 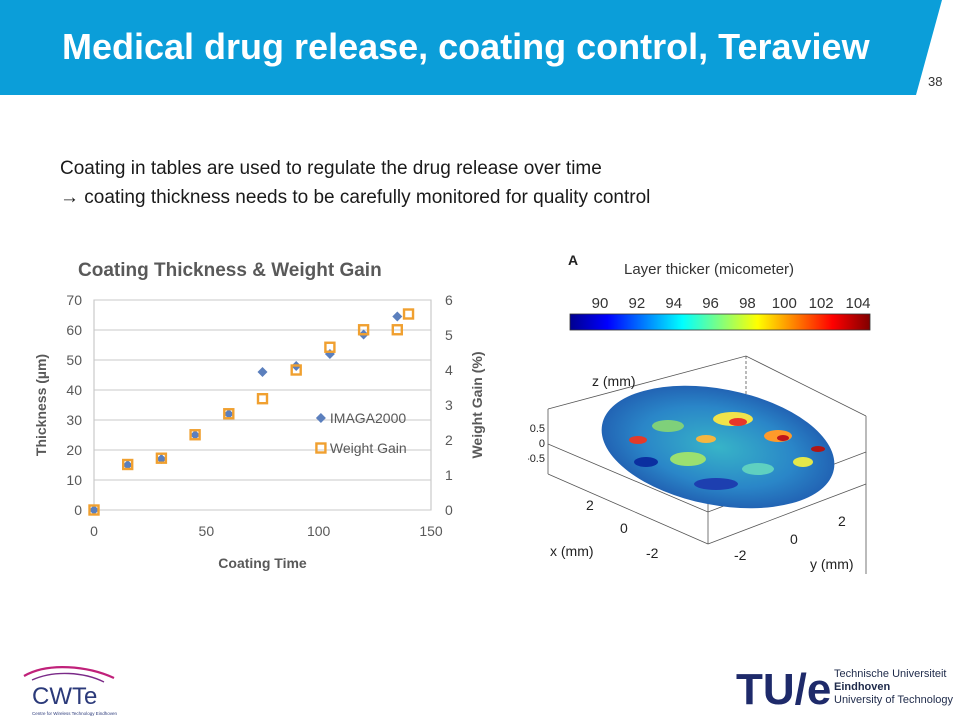 I want to click on y2-tick-label: 2, so click(x=449, y=440).